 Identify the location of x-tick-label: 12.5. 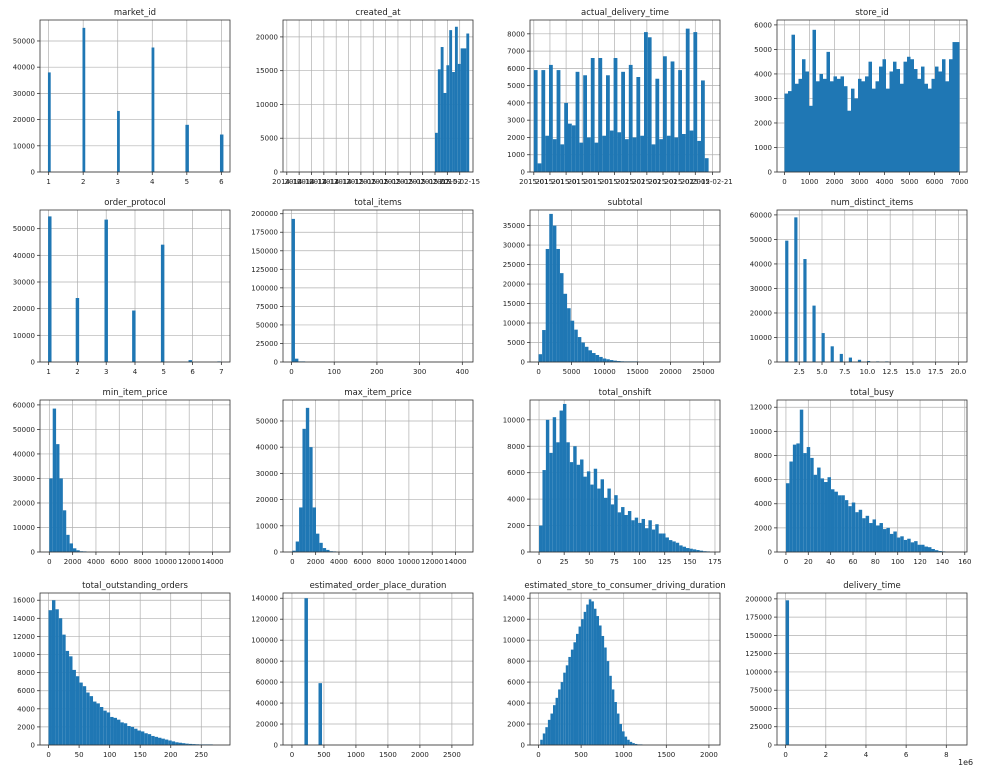
(890, 372).